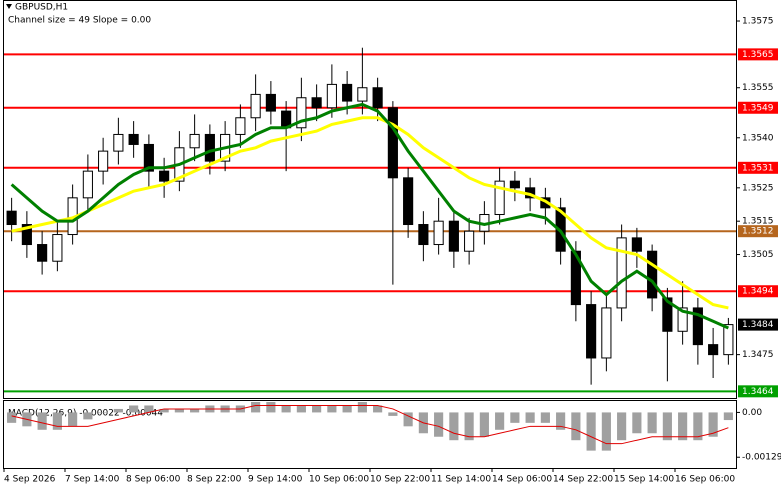 Image resolution: width=781 pixels, height=489 pixels. Describe the element at coordinates (275, 480) in the screenshot. I see `x-tick-label: 9 Sep 14:00` at that location.